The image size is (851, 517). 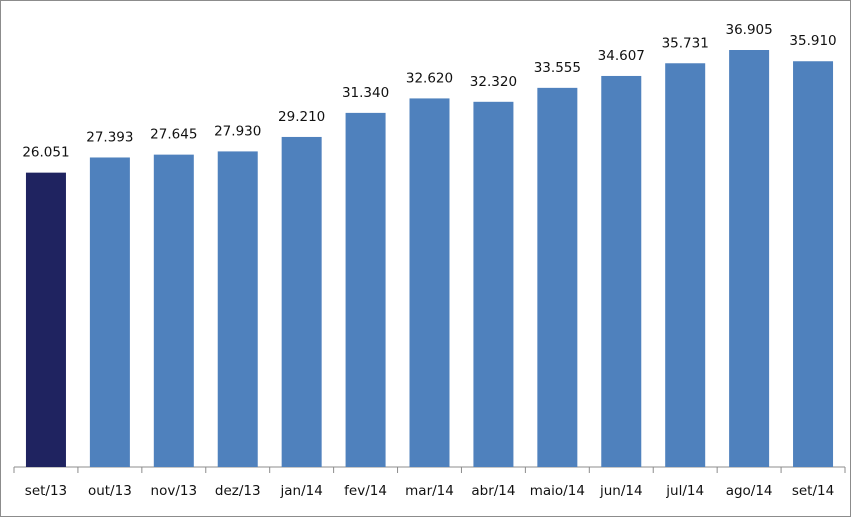 What do you see at coordinates (110, 491) in the screenshot?
I see `x-tick-label: out/13` at bounding box center [110, 491].